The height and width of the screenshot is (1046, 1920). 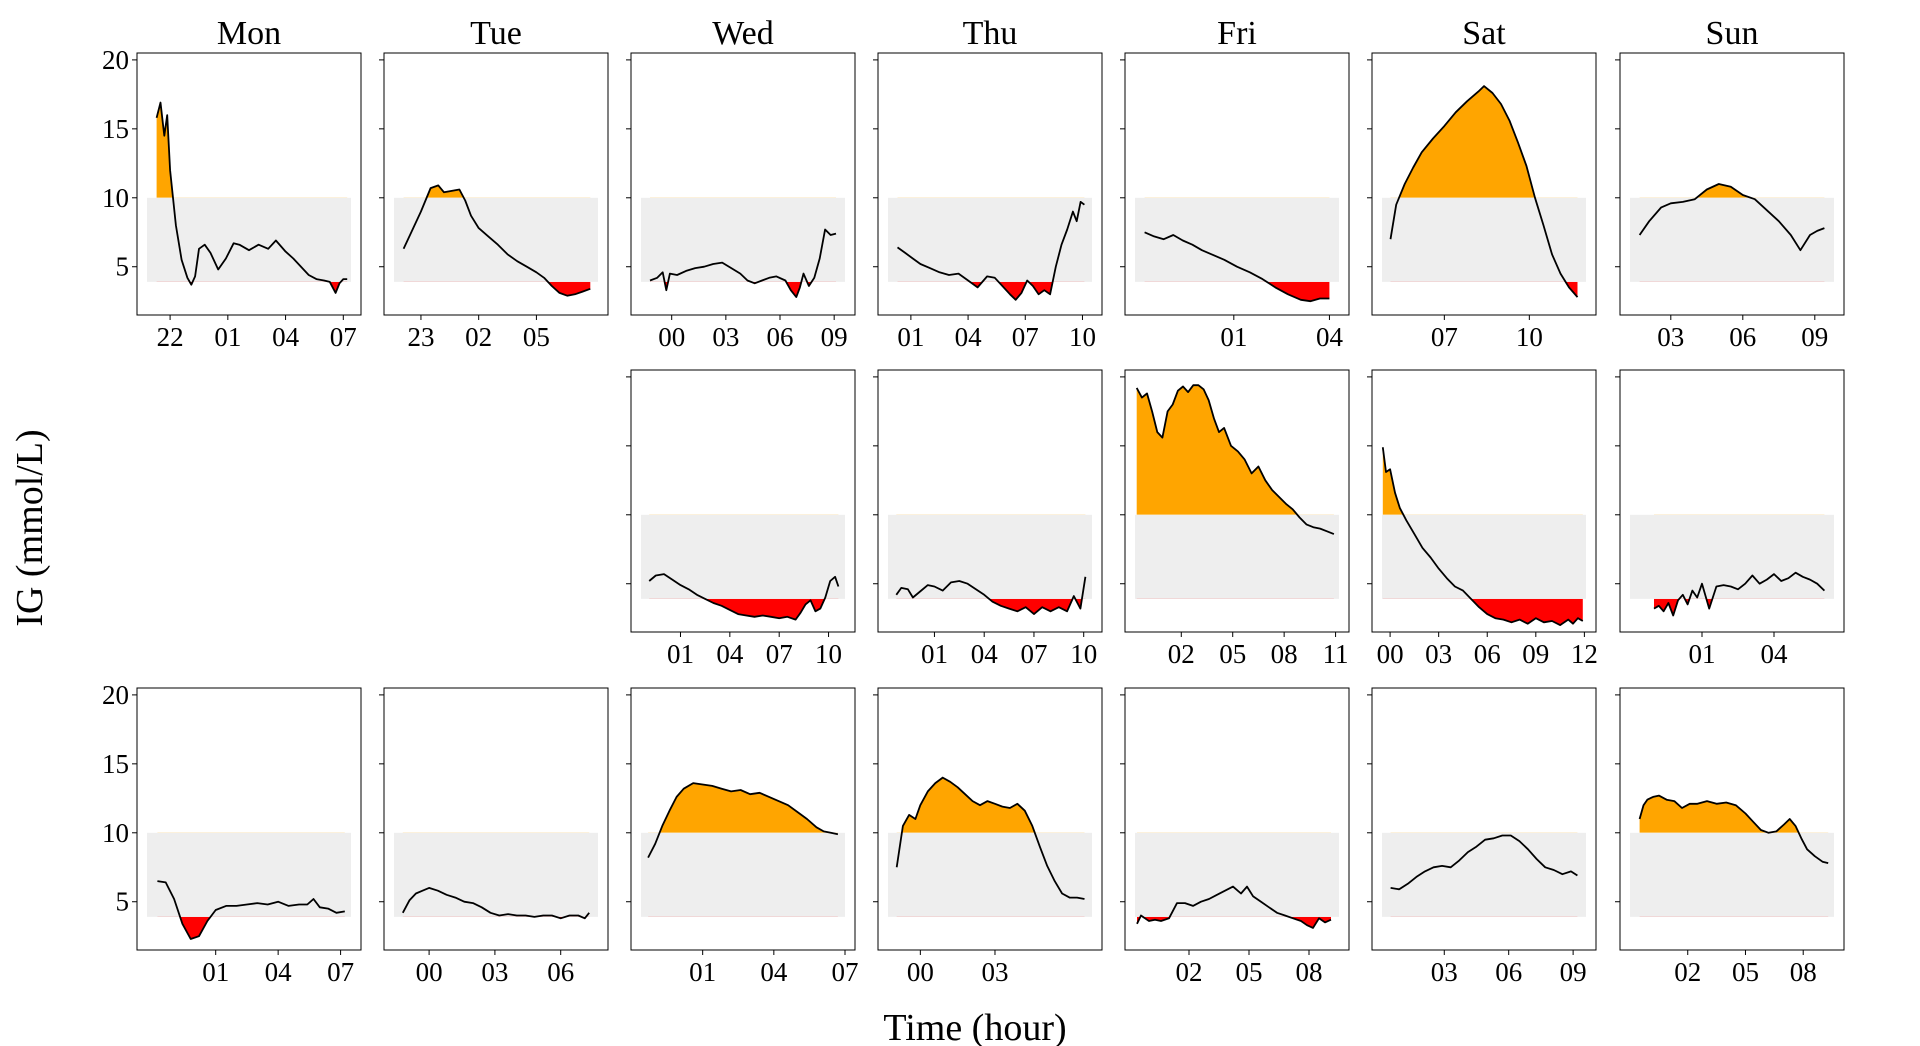 I want to click on panel-thu-row2: 01 04 07 10, so click(x=988, y=519).